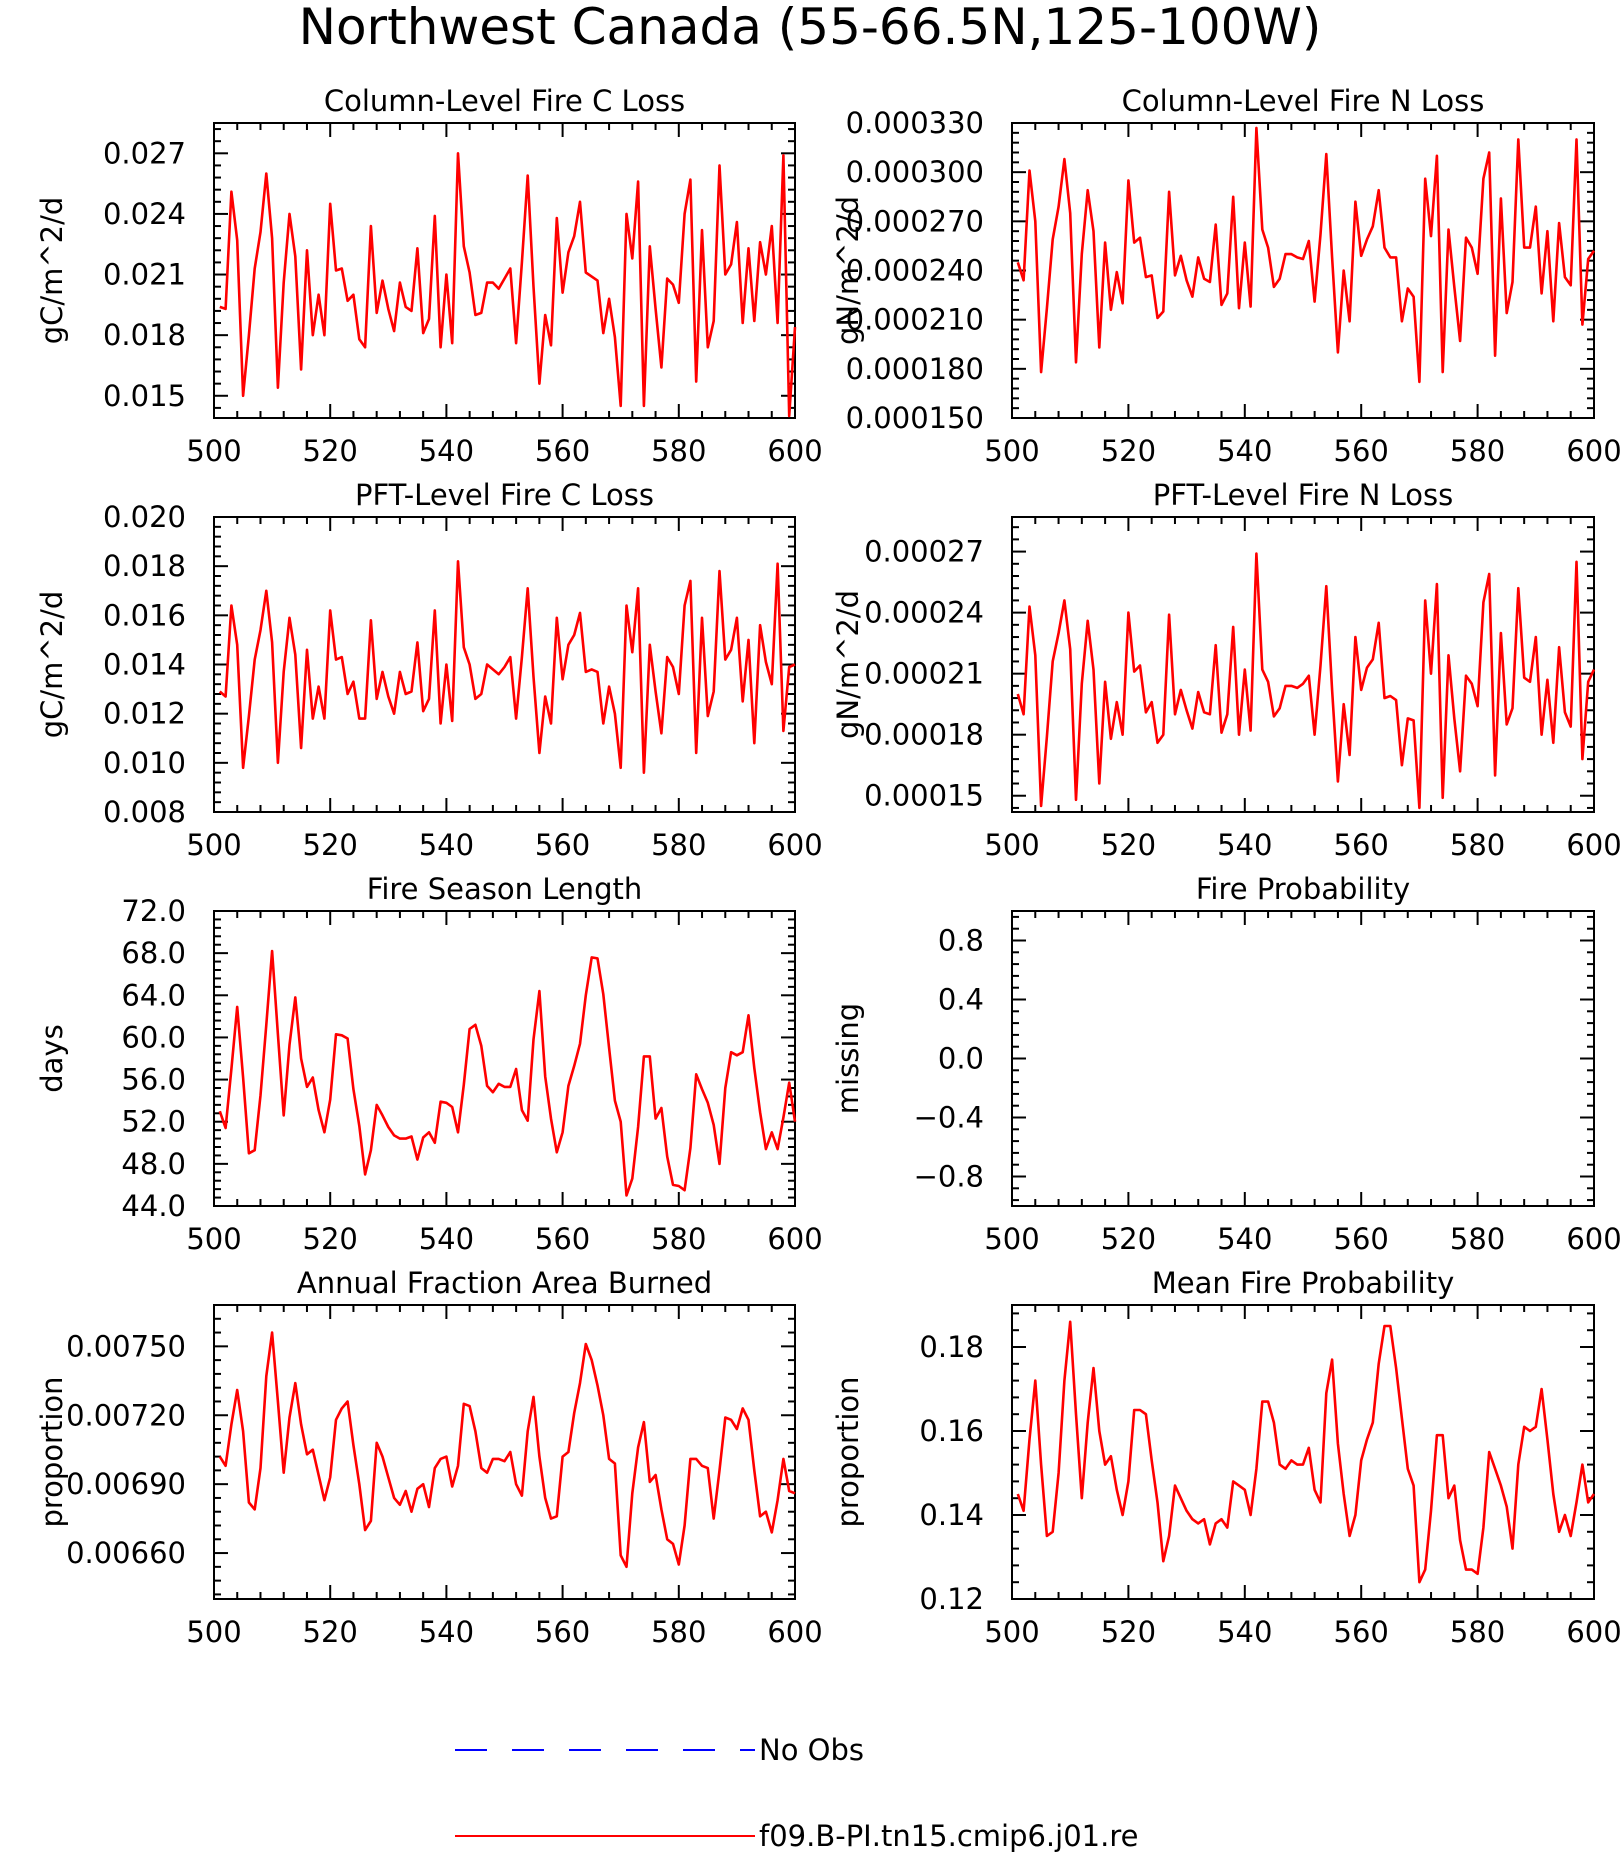 The width and height of the screenshot is (1621, 1852). What do you see at coordinates (144, 275) in the screenshot?
I see `y-tick-label: 0.021` at bounding box center [144, 275].